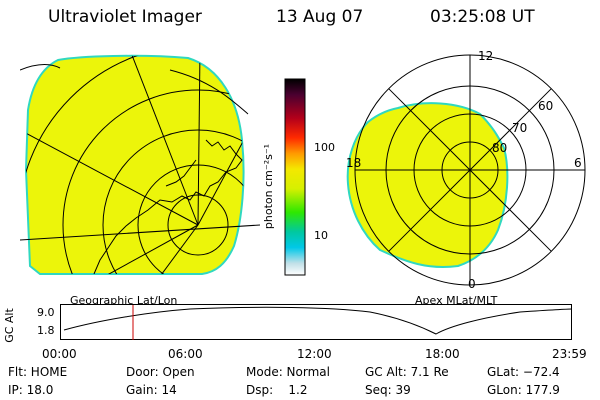 The width and height of the screenshot is (600, 400). What do you see at coordinates (321, 235) in the screenshot?
I see `colorbar-tick-10: 10` at bounding box center [321, 235].